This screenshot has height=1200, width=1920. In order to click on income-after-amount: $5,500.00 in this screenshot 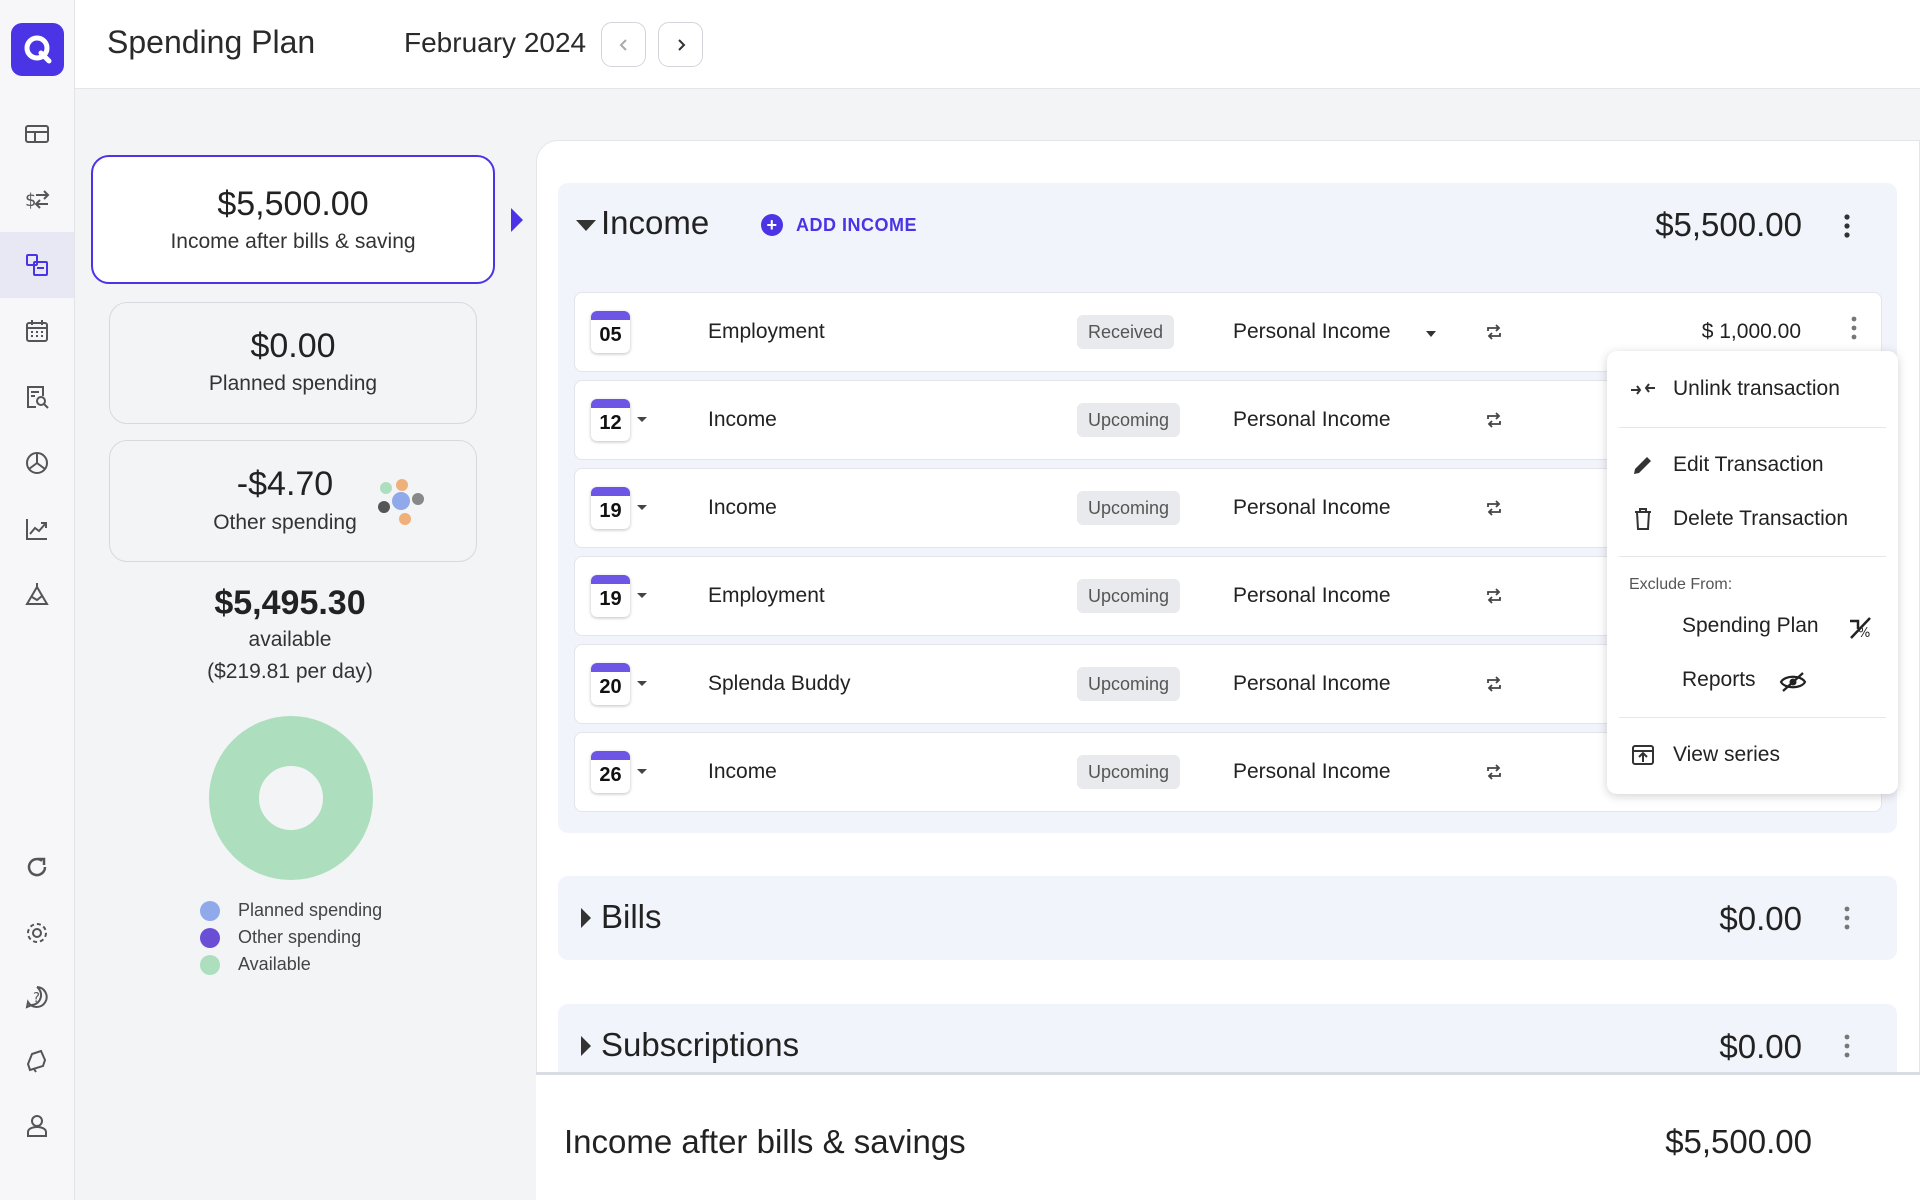, I will do `click(293, 204)`.